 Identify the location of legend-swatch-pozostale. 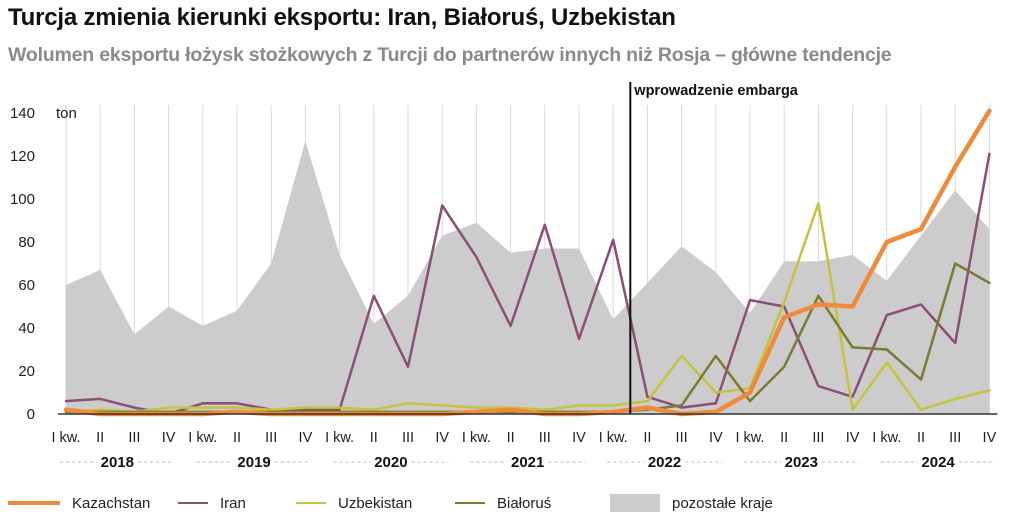
(635, 503).